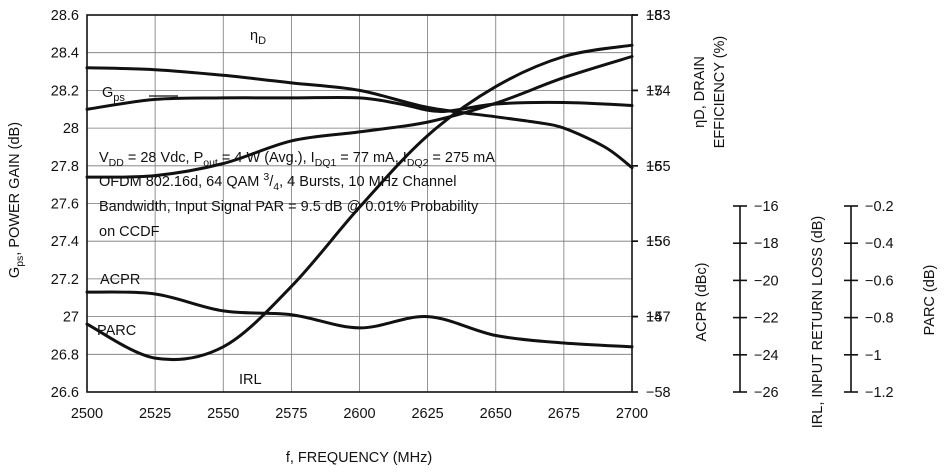  What do you see at coordinates (223, 414) in the screenshot?
I see `frequency-tick-label: 2550` at bounding box center [223, 414].